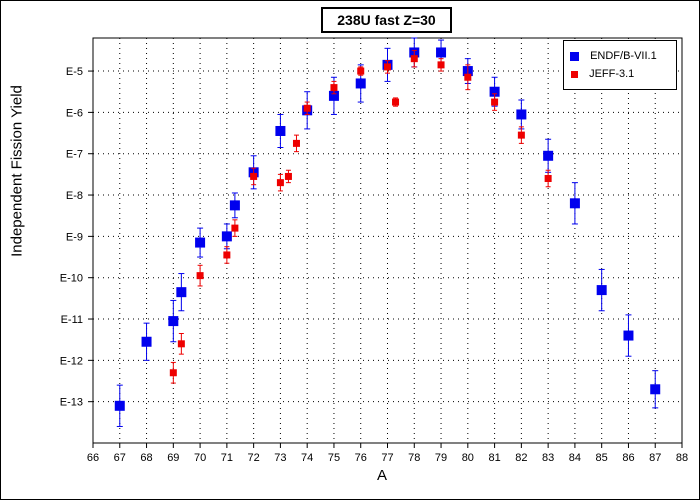 The height and width of the screenshot is (501, 700). I want to click on x-tick-label: 87, so click(655, 458).